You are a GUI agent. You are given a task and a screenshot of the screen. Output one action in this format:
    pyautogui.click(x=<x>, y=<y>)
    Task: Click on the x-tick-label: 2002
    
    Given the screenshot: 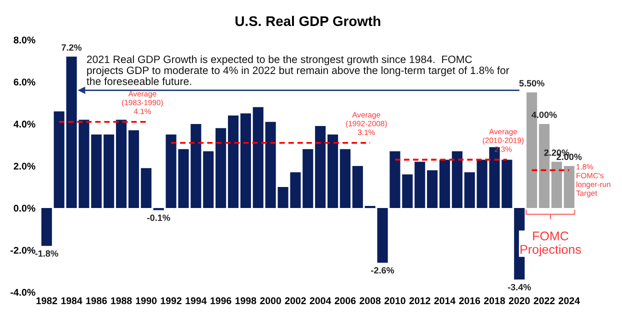 What is the action you would take?
    pyautogui.click(x=295, y=300)
    